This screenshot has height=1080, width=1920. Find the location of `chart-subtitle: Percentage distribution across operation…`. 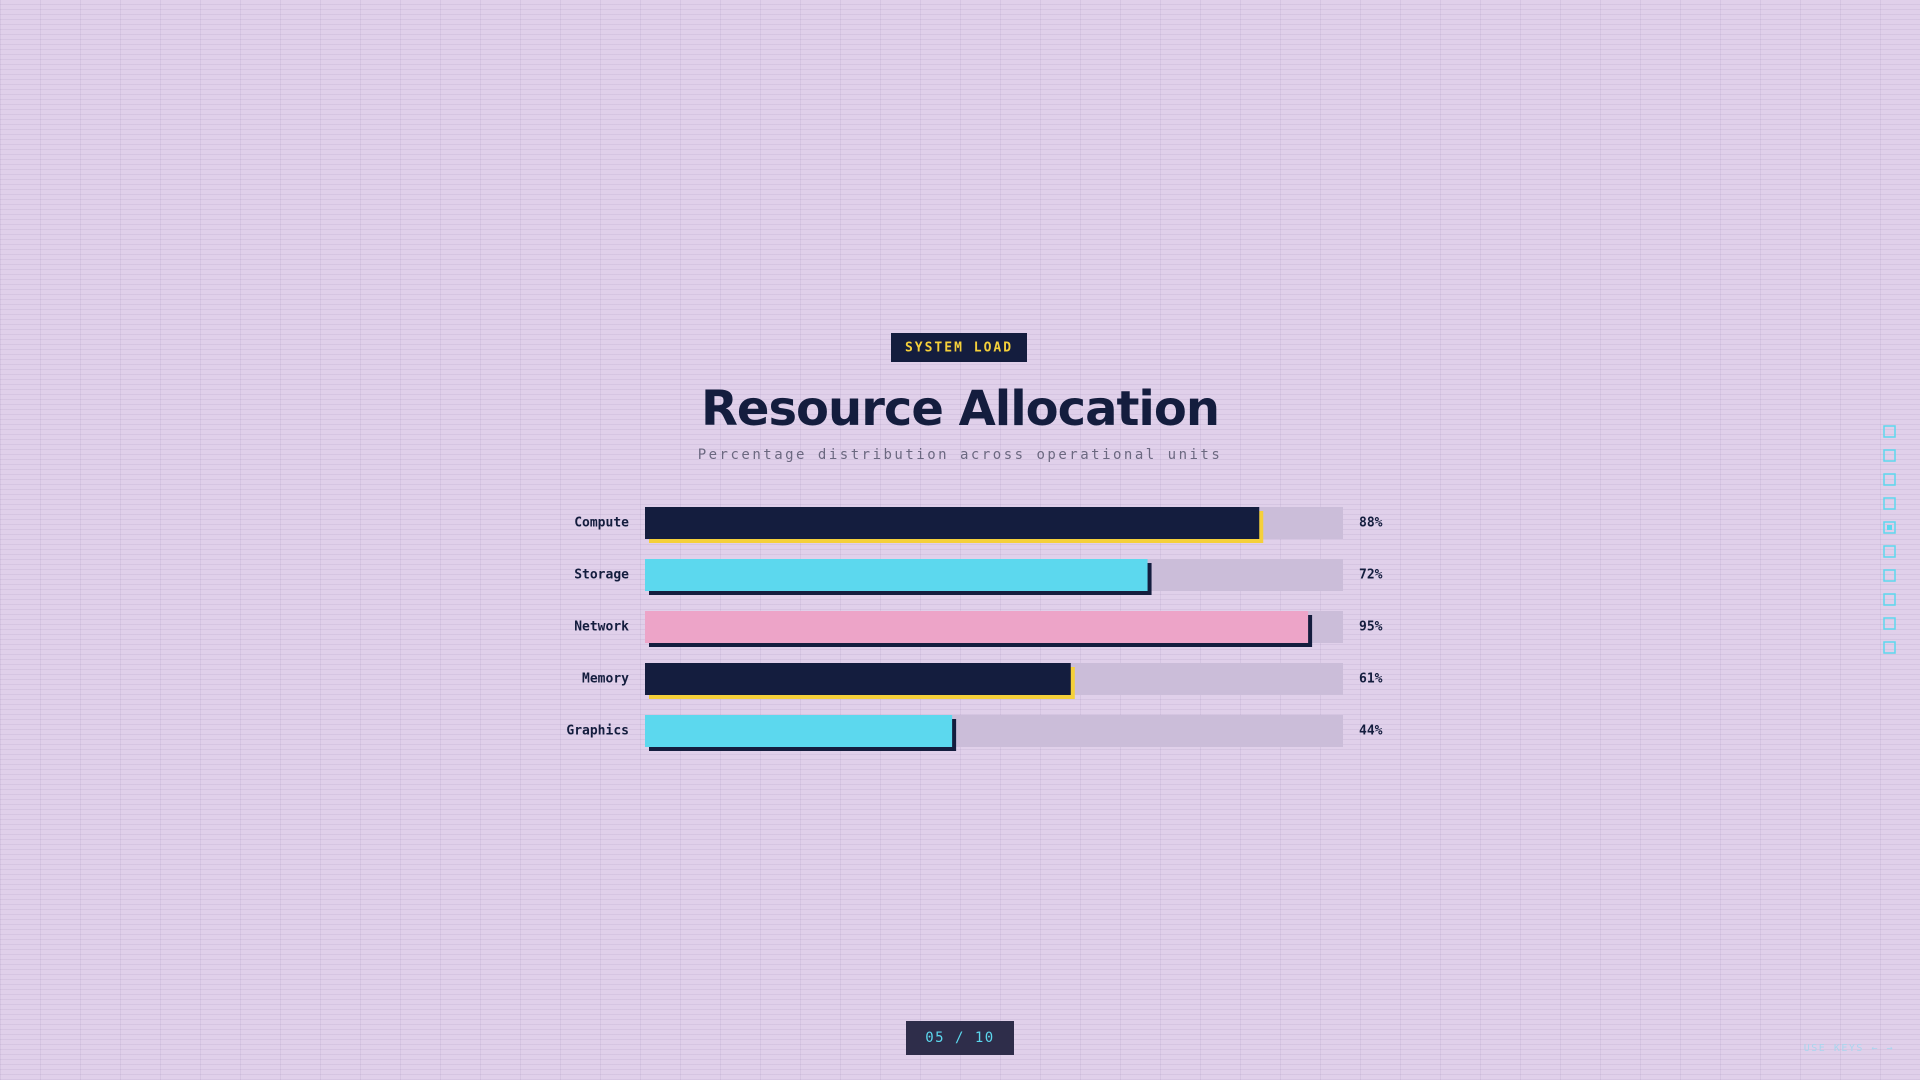

chart-subtitle: Percentage distribution across operation… is located at coordinates (960, 455).